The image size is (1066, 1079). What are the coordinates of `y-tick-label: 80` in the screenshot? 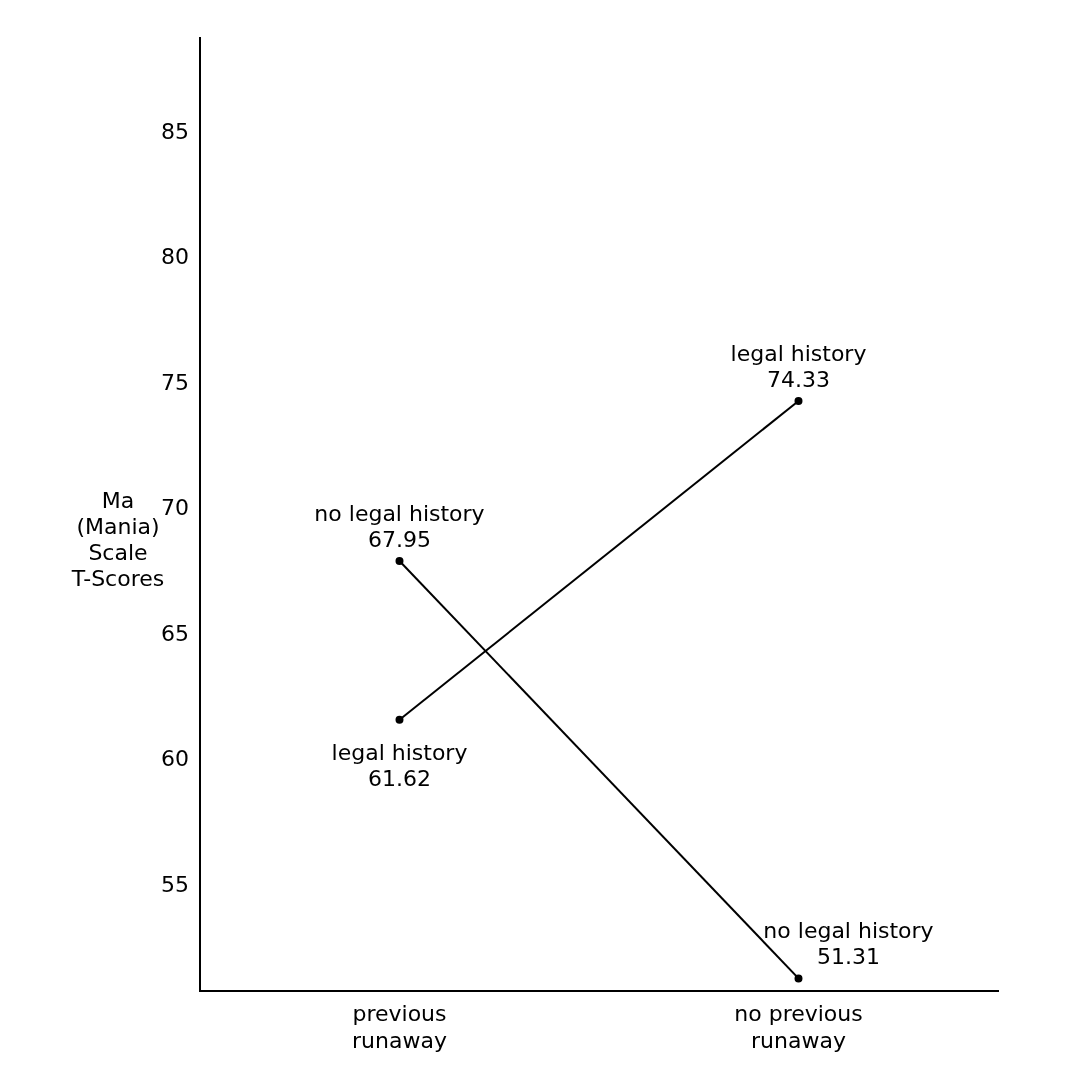 It's located at (174, 257).